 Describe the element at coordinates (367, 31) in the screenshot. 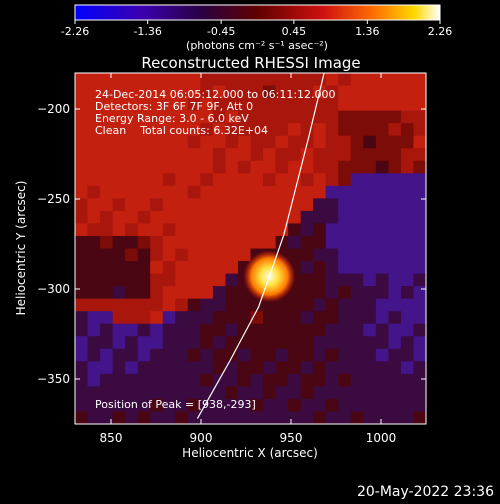

I see `colorbar-tick-label: 1.36` at that location.